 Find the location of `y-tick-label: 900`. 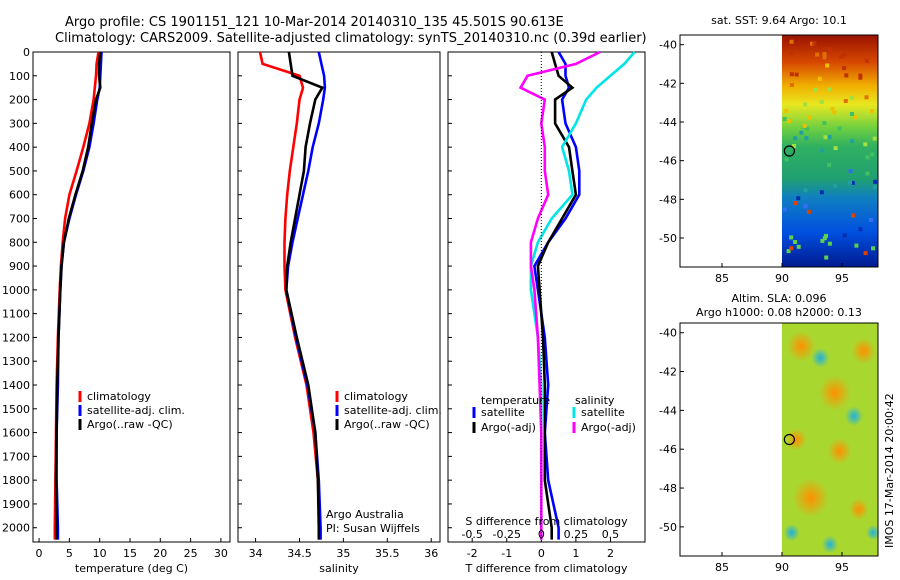

y-tick-label: 900 is located at coordinates (19, 266).